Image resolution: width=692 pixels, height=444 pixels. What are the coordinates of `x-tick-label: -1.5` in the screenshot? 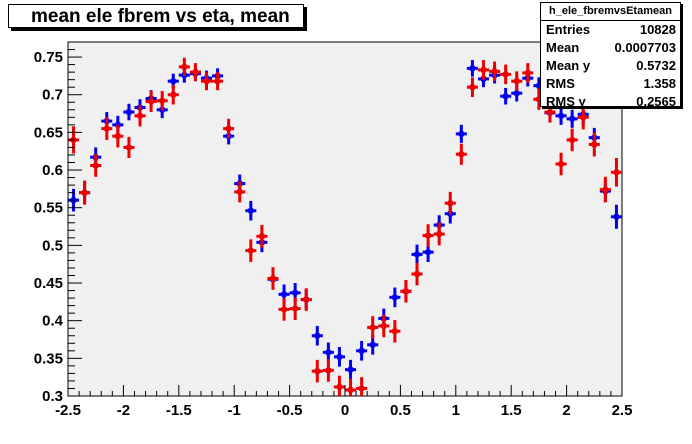 It's located at (179, 410).